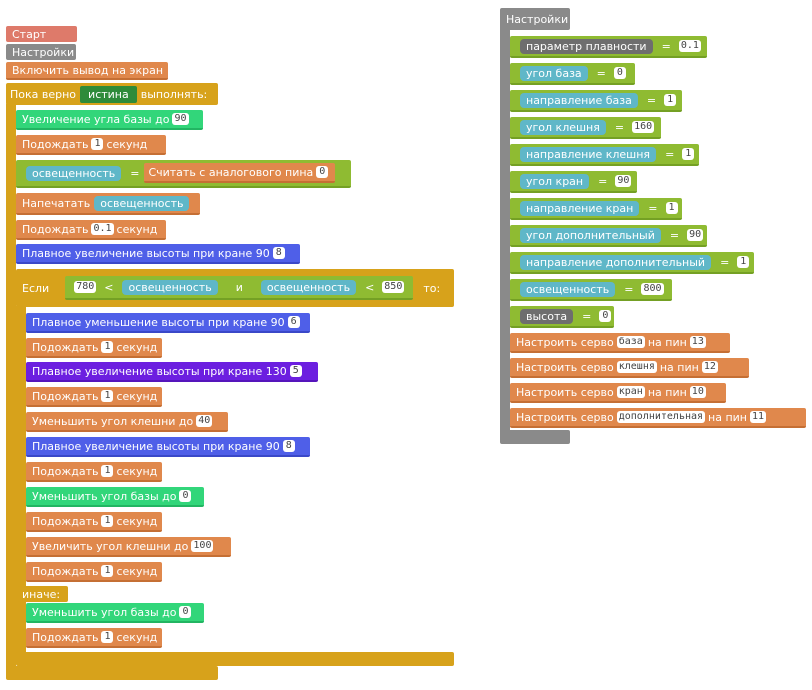 The image size is (812, 690). What do you see at coordinates (142, 203) in the screenshot?
I see `print-variable: освещенность` at bounding box center [142, 203].